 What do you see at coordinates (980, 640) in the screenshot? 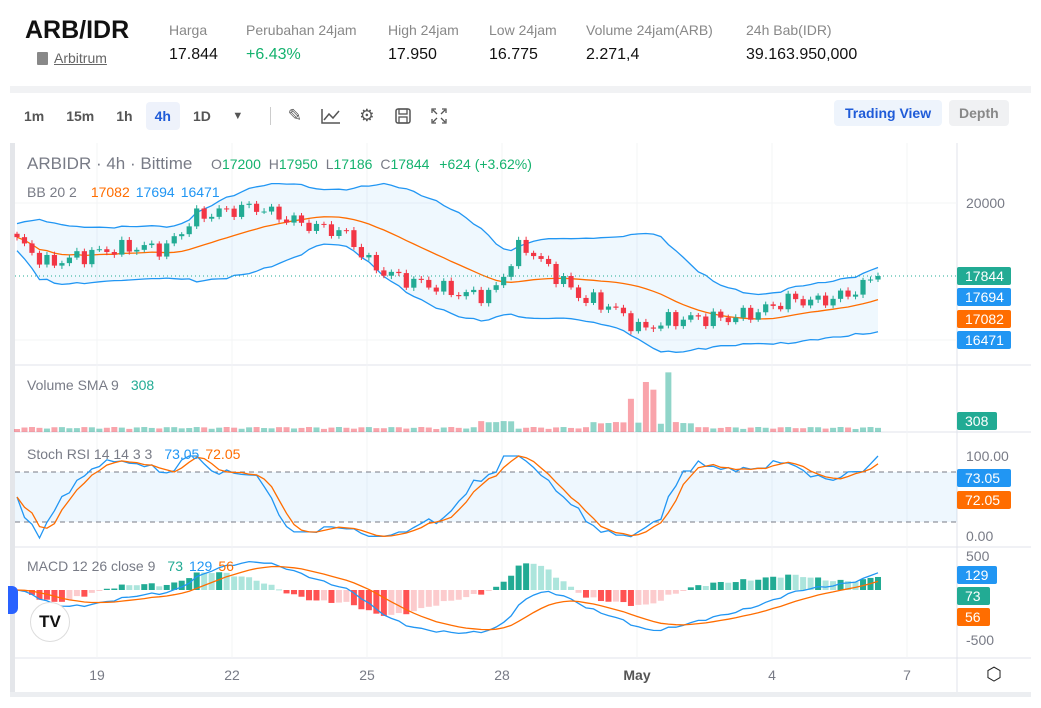
I see `macd-axis-neg500: -500` at bounding box center [980, 640].